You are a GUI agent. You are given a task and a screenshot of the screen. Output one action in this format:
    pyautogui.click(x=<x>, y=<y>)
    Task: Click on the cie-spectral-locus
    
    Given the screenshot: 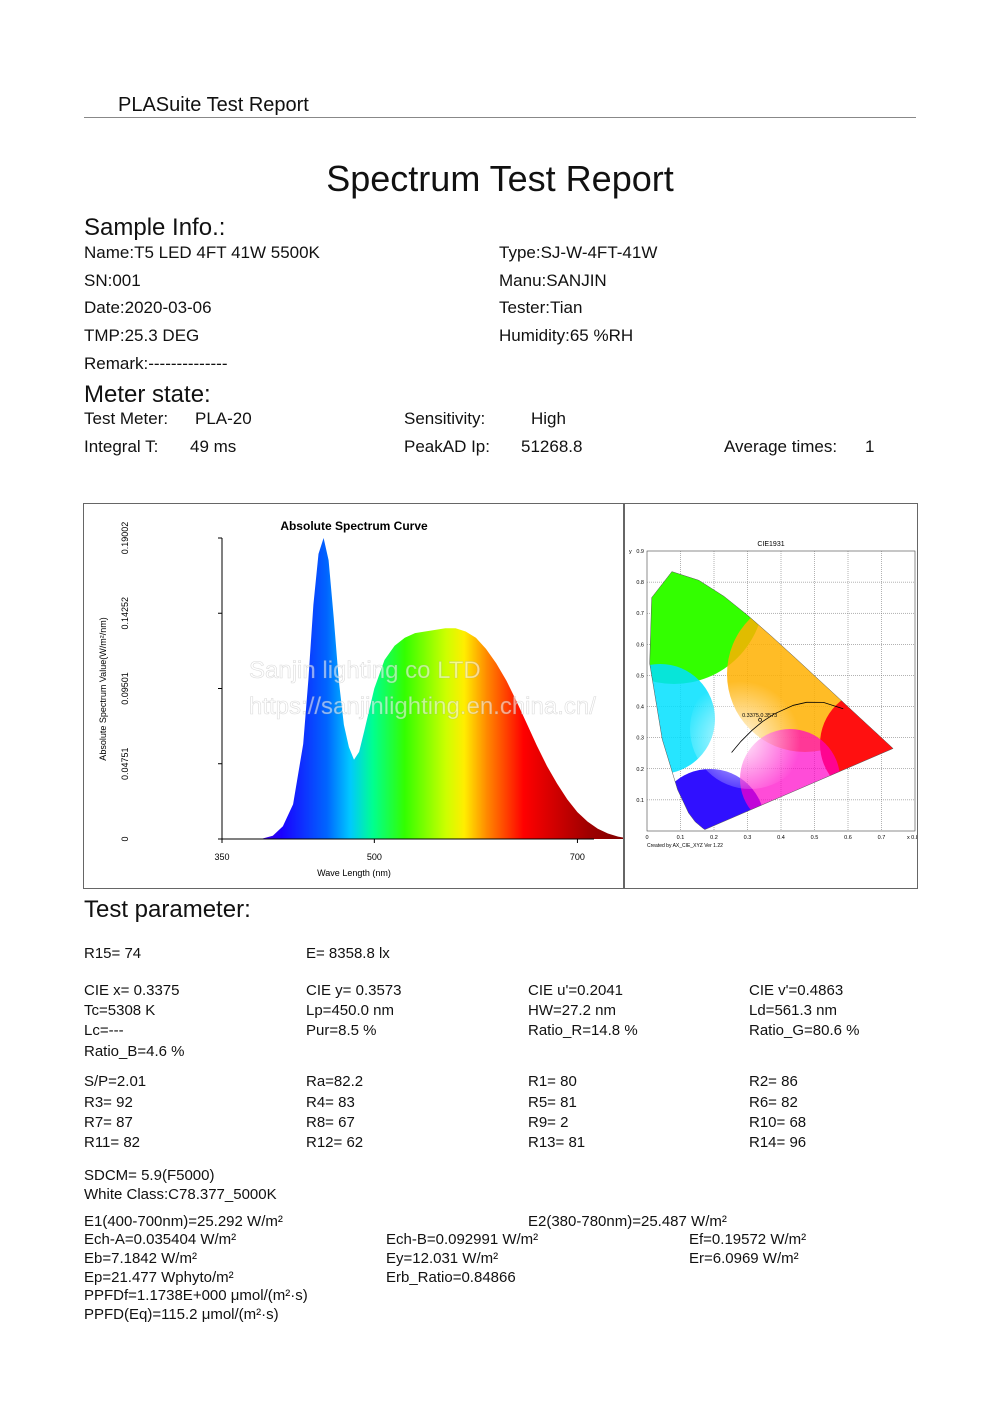 What is the action you would take?
    pyautogui.click(x=771, y=700)
    